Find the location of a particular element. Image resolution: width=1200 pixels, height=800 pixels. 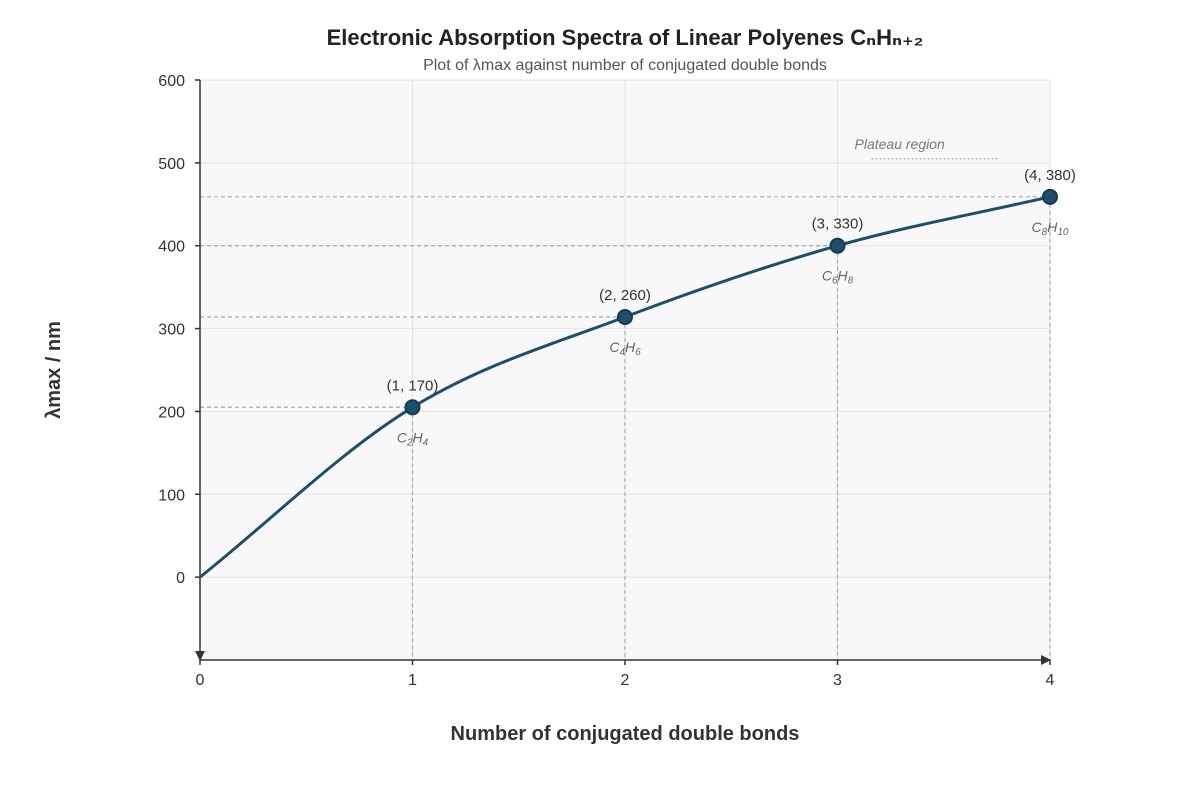

molecule-formula-label: C6H8 is located at coordinates (838, 277).